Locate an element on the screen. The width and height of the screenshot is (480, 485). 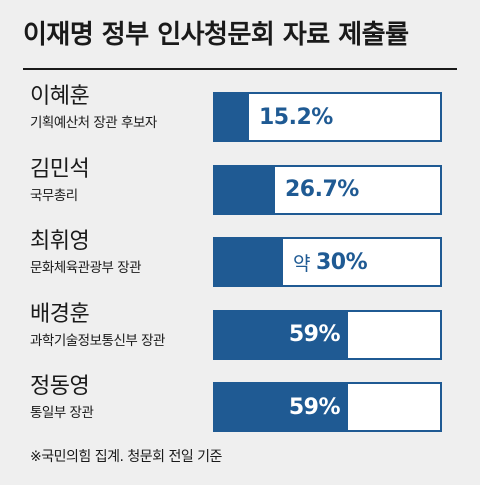
nominee-role: 국무총리 is located at coordinates (54, 195).